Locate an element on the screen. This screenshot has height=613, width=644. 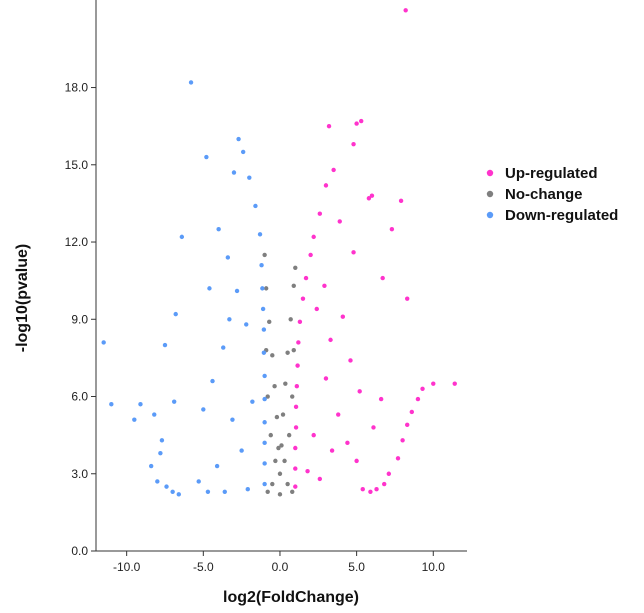
legend-item-up: Up-regulated is located at coordinates (542, 173).